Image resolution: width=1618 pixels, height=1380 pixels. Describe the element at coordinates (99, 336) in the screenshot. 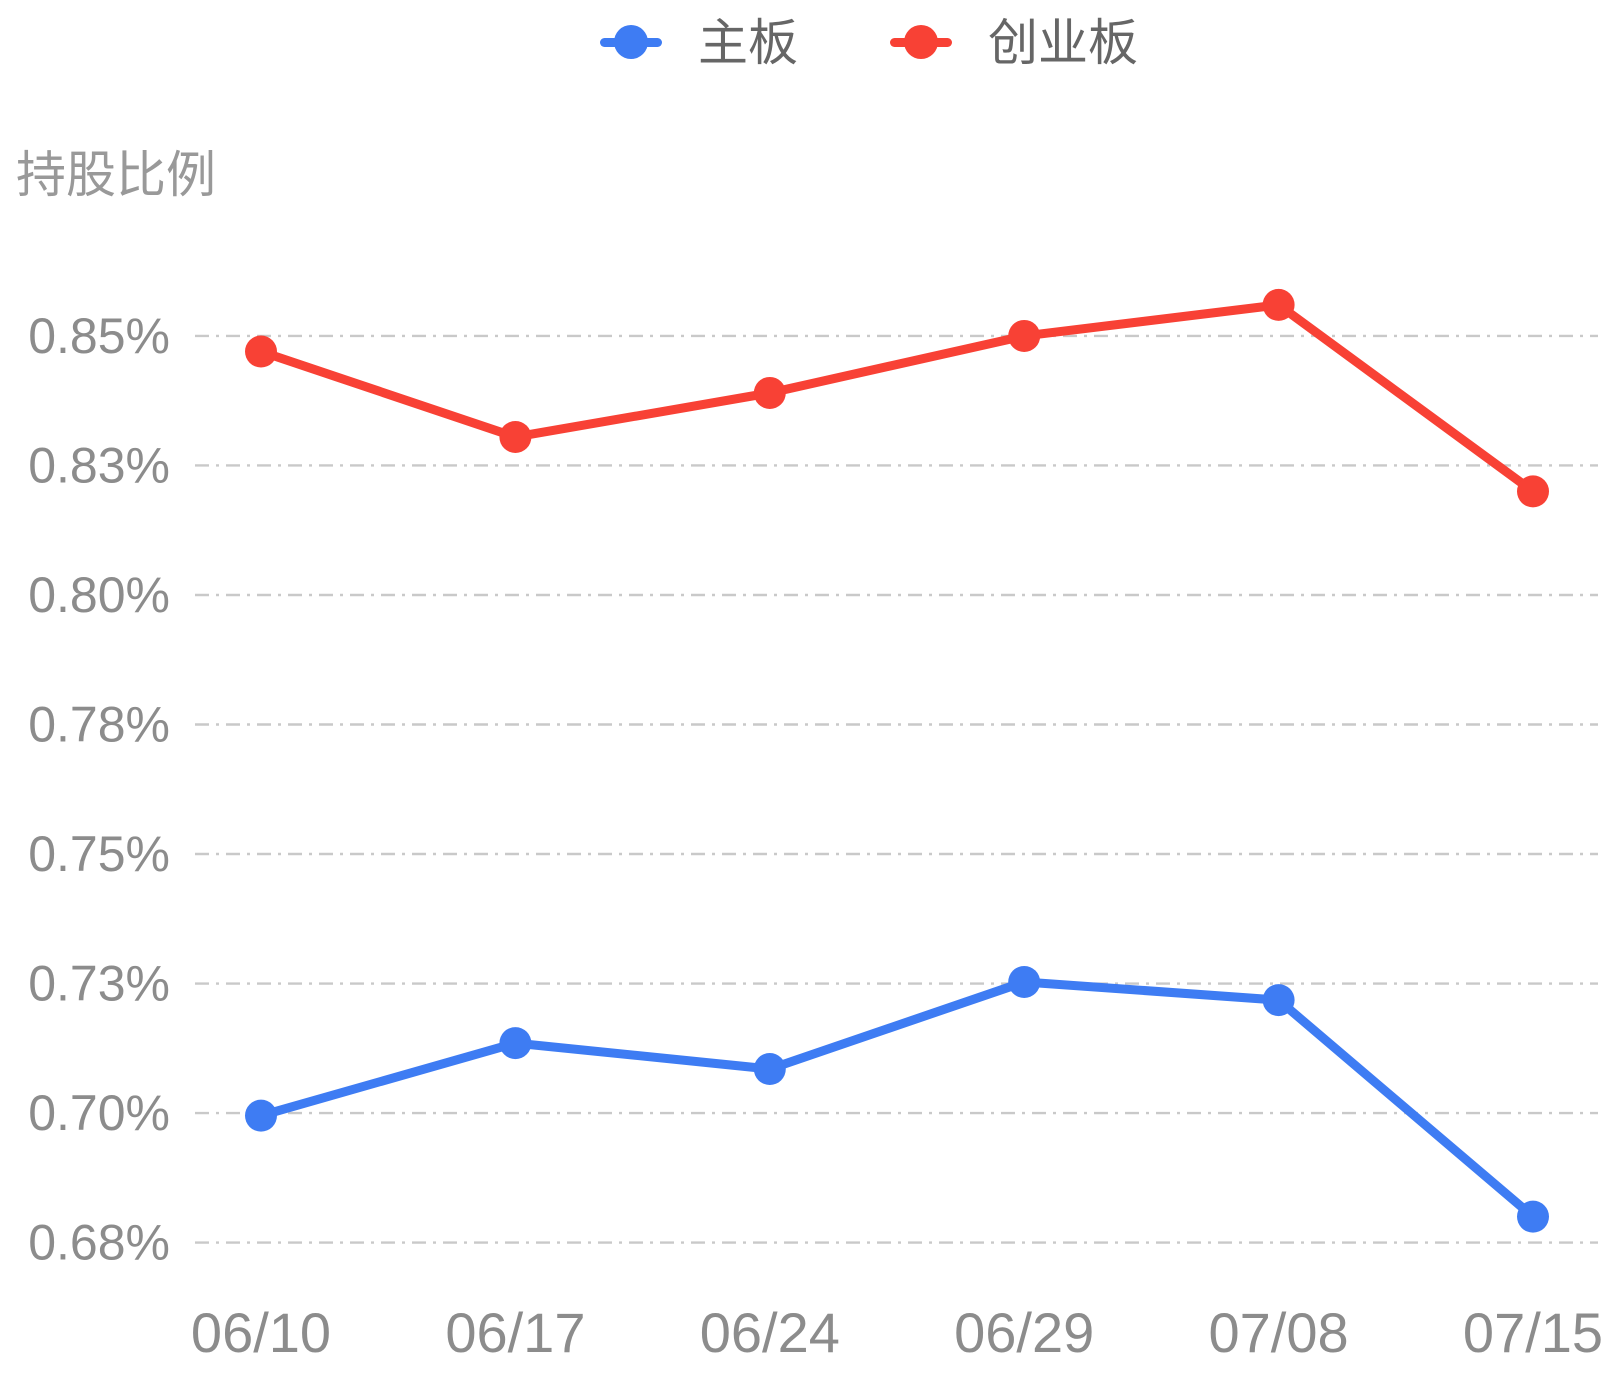

I see `y-tick-label-0.85%: 0.85%` at that location.